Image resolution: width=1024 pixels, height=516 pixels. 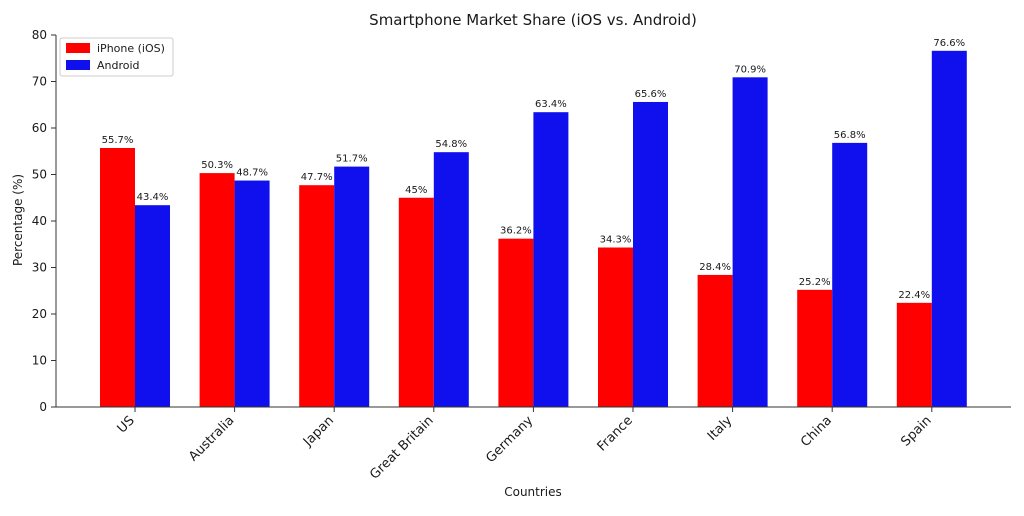 I want to click on data-label-android-7: 56.8%, so click(x=850, y=135).